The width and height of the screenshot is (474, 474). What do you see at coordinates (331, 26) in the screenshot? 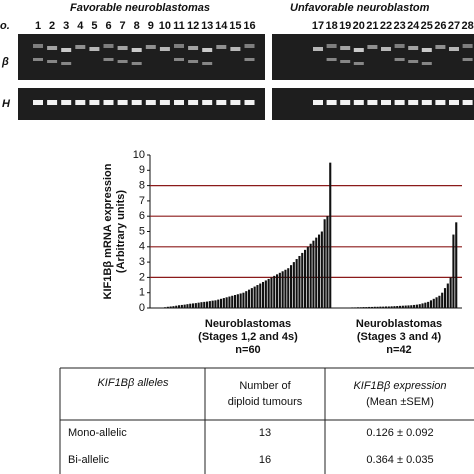
I see `lane-number: 18` at bounding box center [331, 26].